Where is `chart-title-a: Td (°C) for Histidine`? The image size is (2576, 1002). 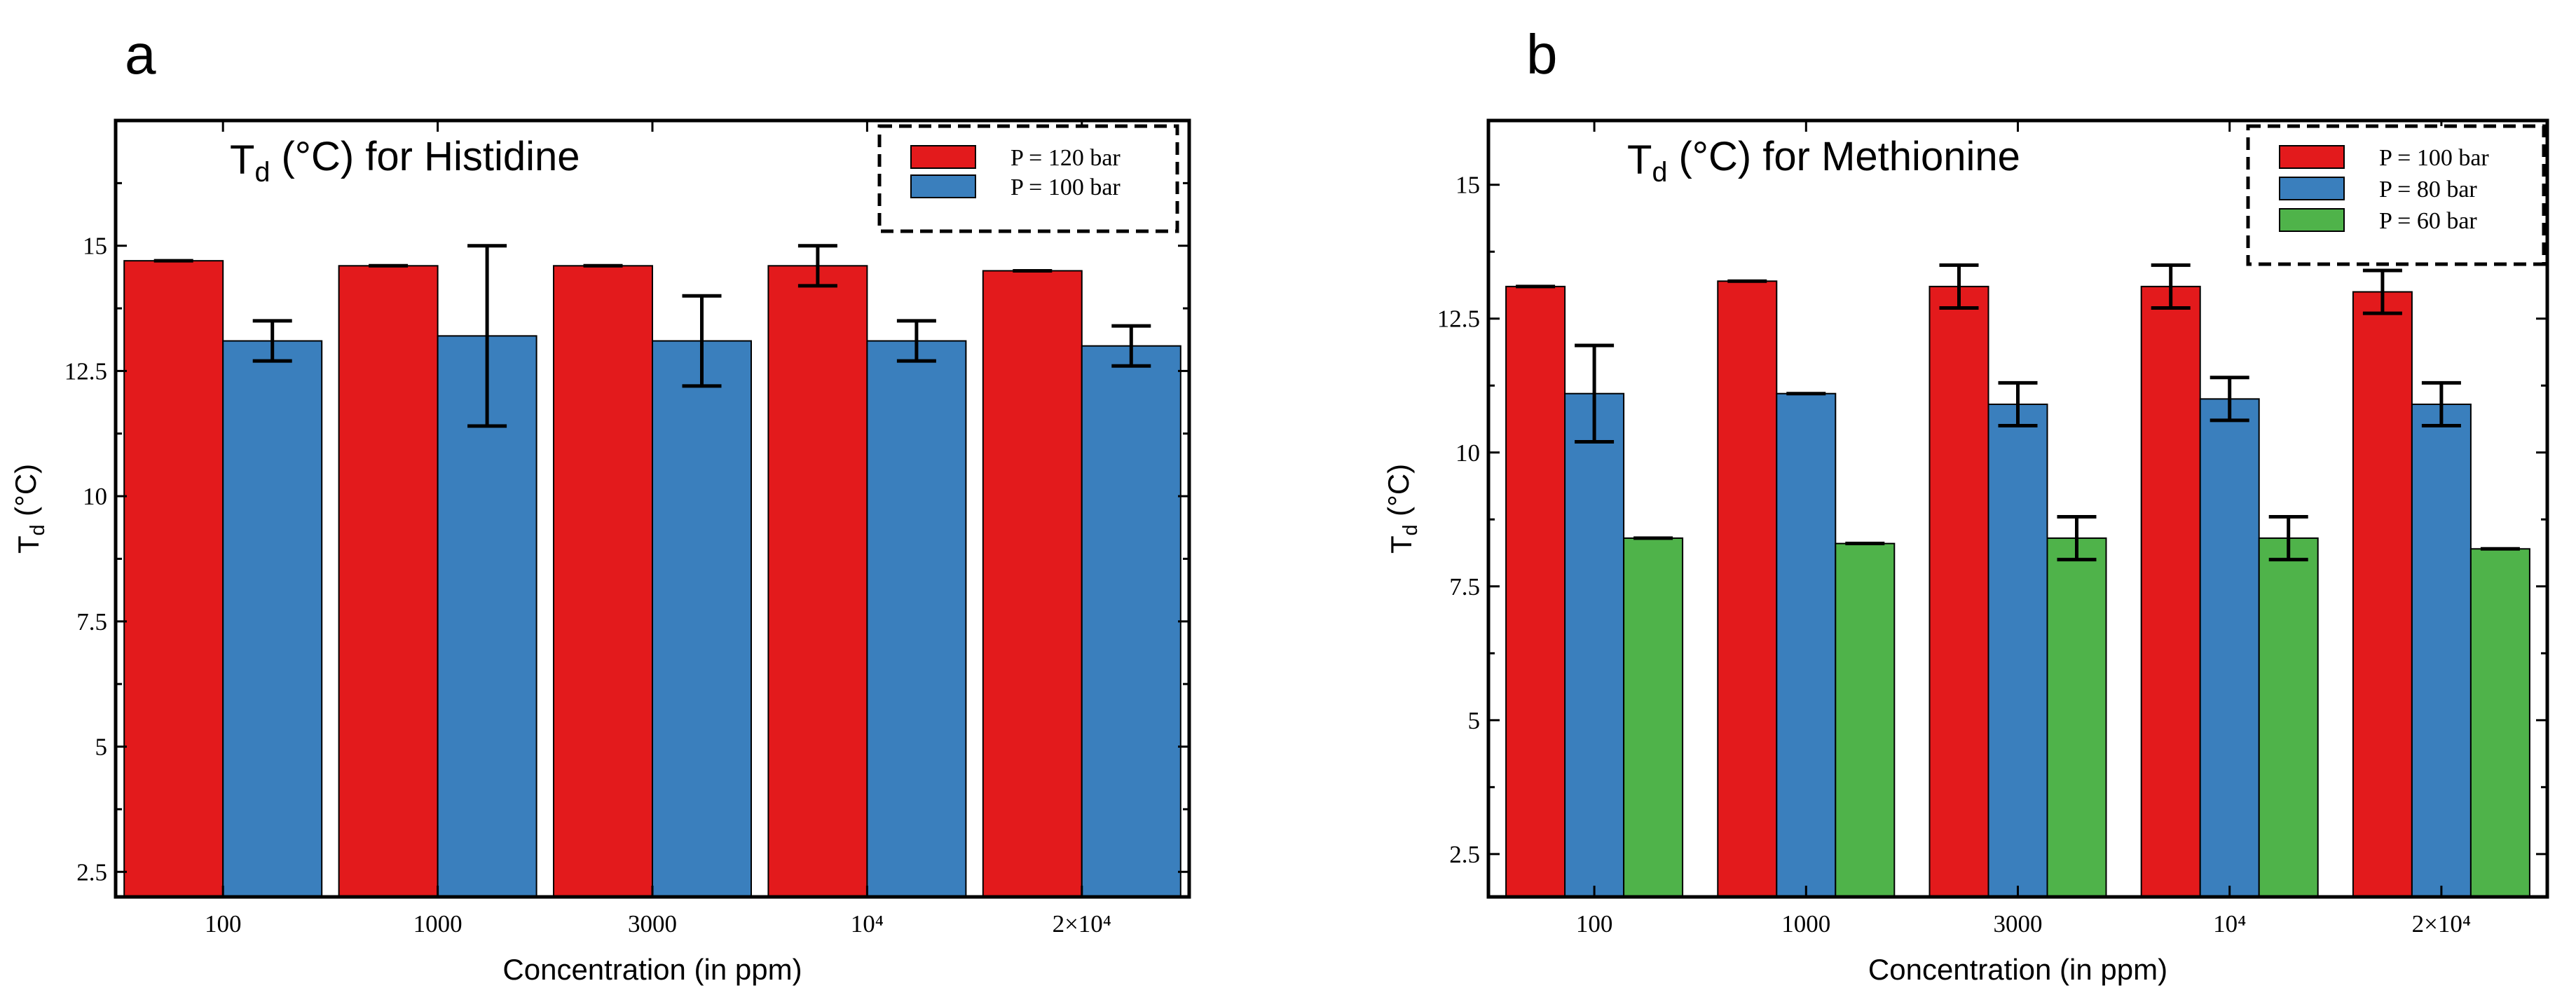 chart-title-a: Td (°C) for Histidine is located at coordinates (405, 161).